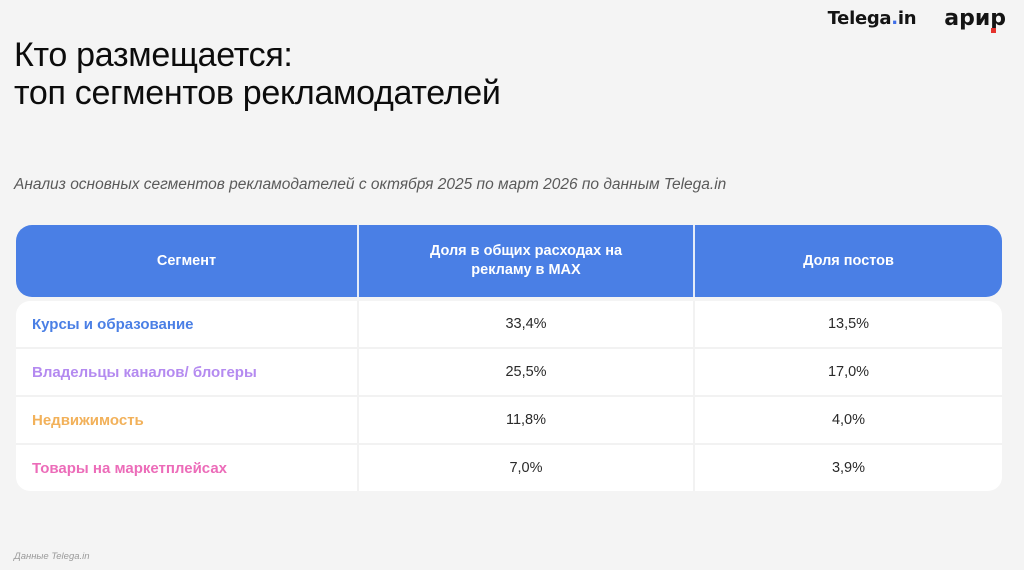 The image size is (1024, 570). Describe the element at coordinates (187, 372) in the screenshot. I see `segment-cell: Владельцы каналов/ блогеры` at that location.